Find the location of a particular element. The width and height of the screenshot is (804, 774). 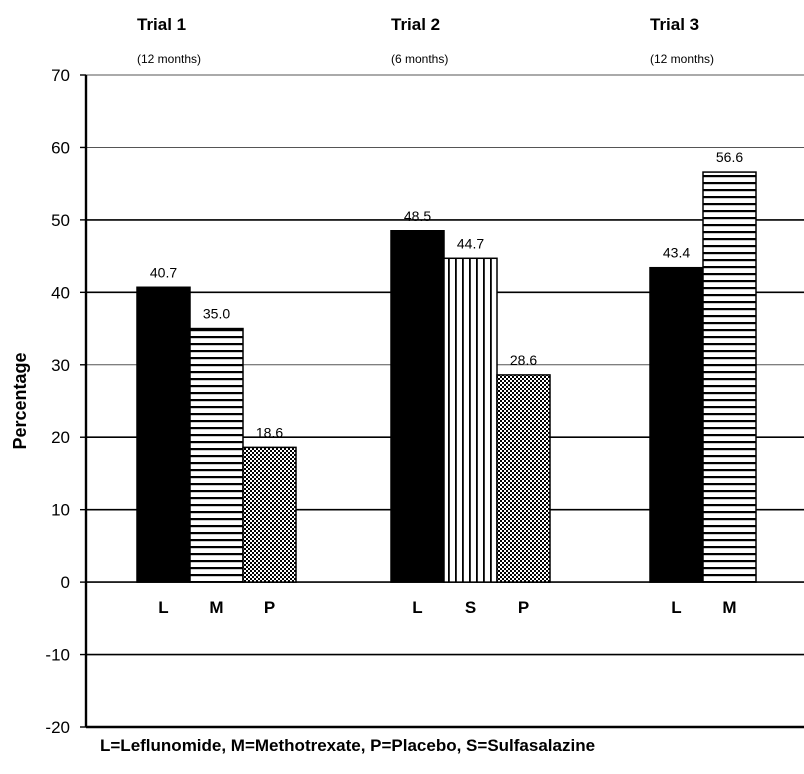

y-tick-label: -10 is located at coordinates (57, 655).